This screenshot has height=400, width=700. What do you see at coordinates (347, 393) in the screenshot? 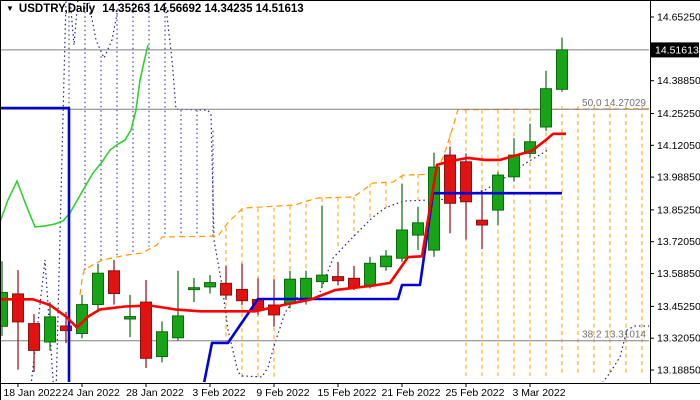
I see `time-axis-label: 15 Feb 2022` at bounding box center [347, 393].